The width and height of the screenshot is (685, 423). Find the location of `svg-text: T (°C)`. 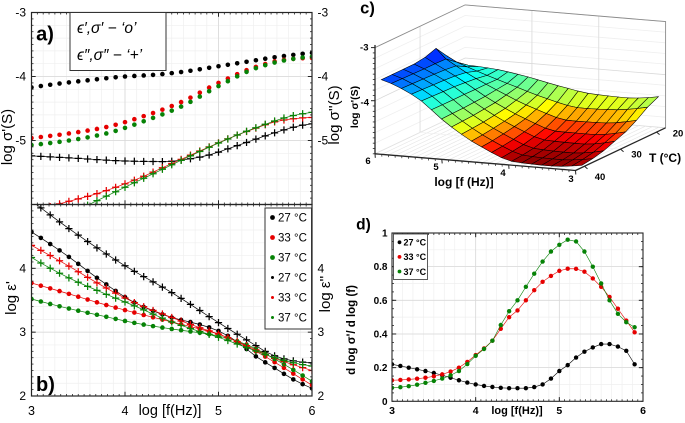

svg-text: T (°C) is located at coordinates (665, 158).